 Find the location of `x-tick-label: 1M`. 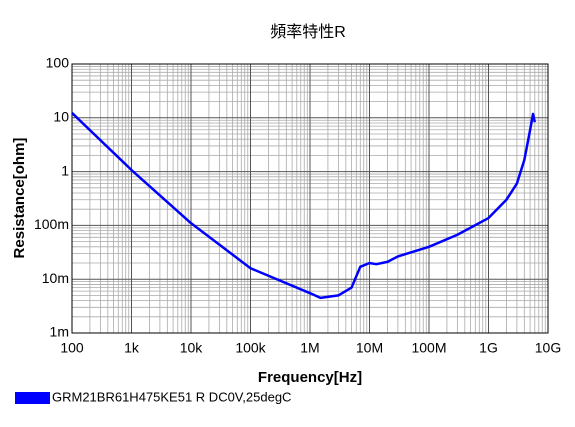

x-tick-label: 1M is located at coordinates (309, 348).